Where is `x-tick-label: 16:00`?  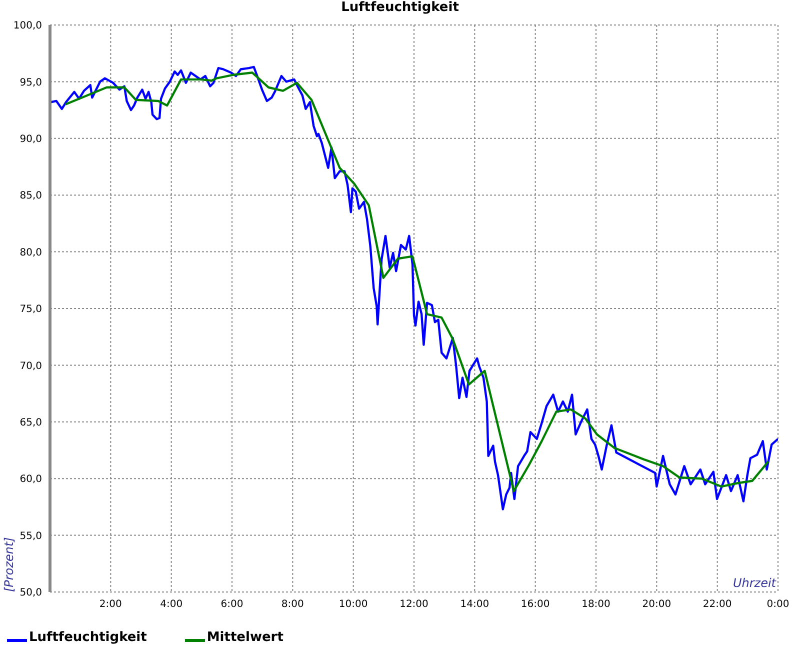
x-tick-label: 16:00 is located at coordinates (535, 604).